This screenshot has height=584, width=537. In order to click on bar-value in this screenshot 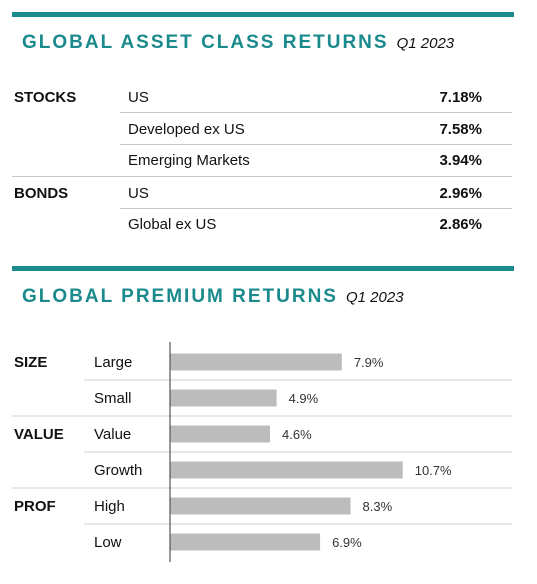, I will do `click(220, 434)`.